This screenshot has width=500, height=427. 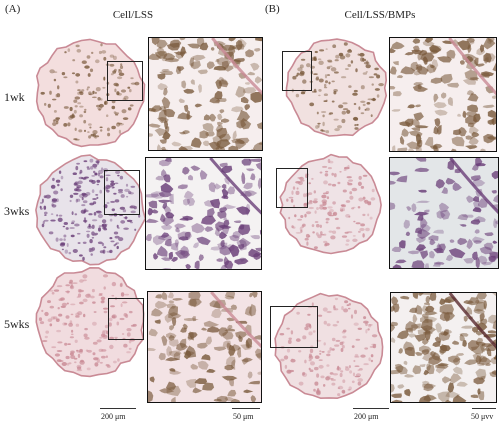 I want to click on panel-b-title: Cell/LSS/BMPs, so click(x=380, y=15).